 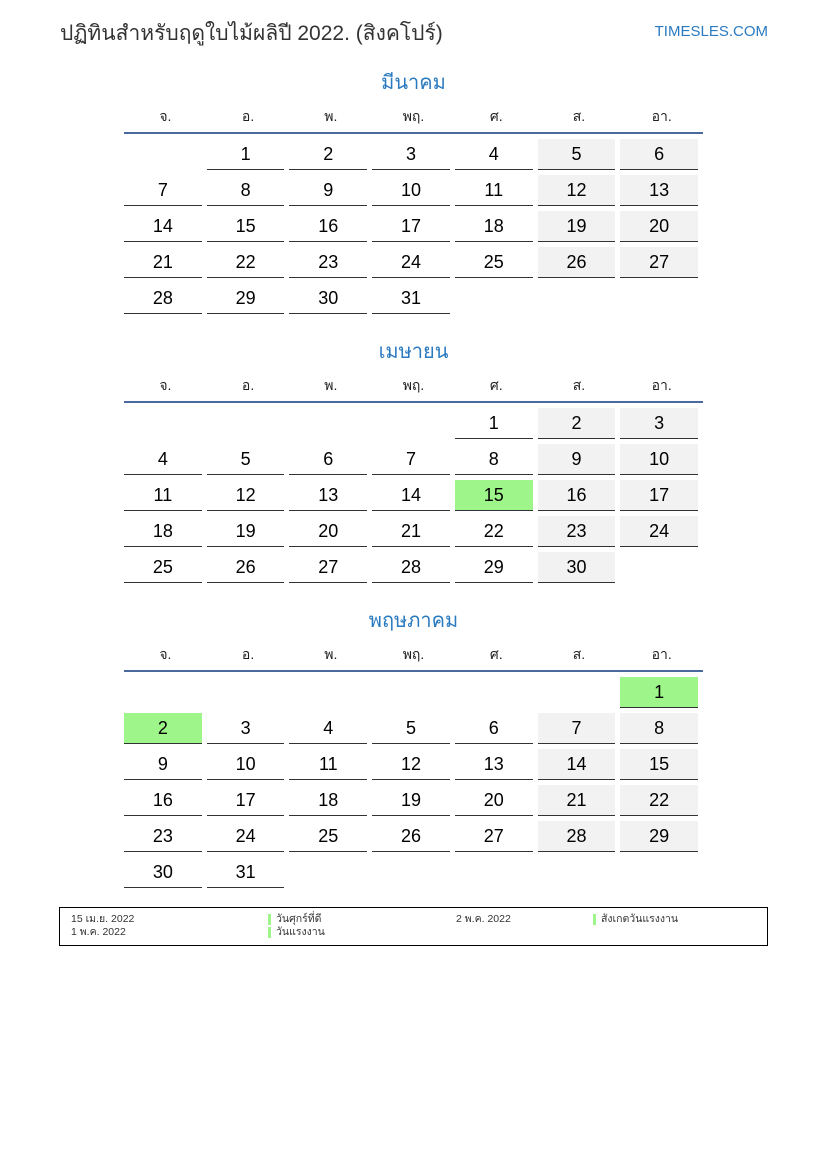 I want to click on day-cell: 9, so click(x=163, y=764).